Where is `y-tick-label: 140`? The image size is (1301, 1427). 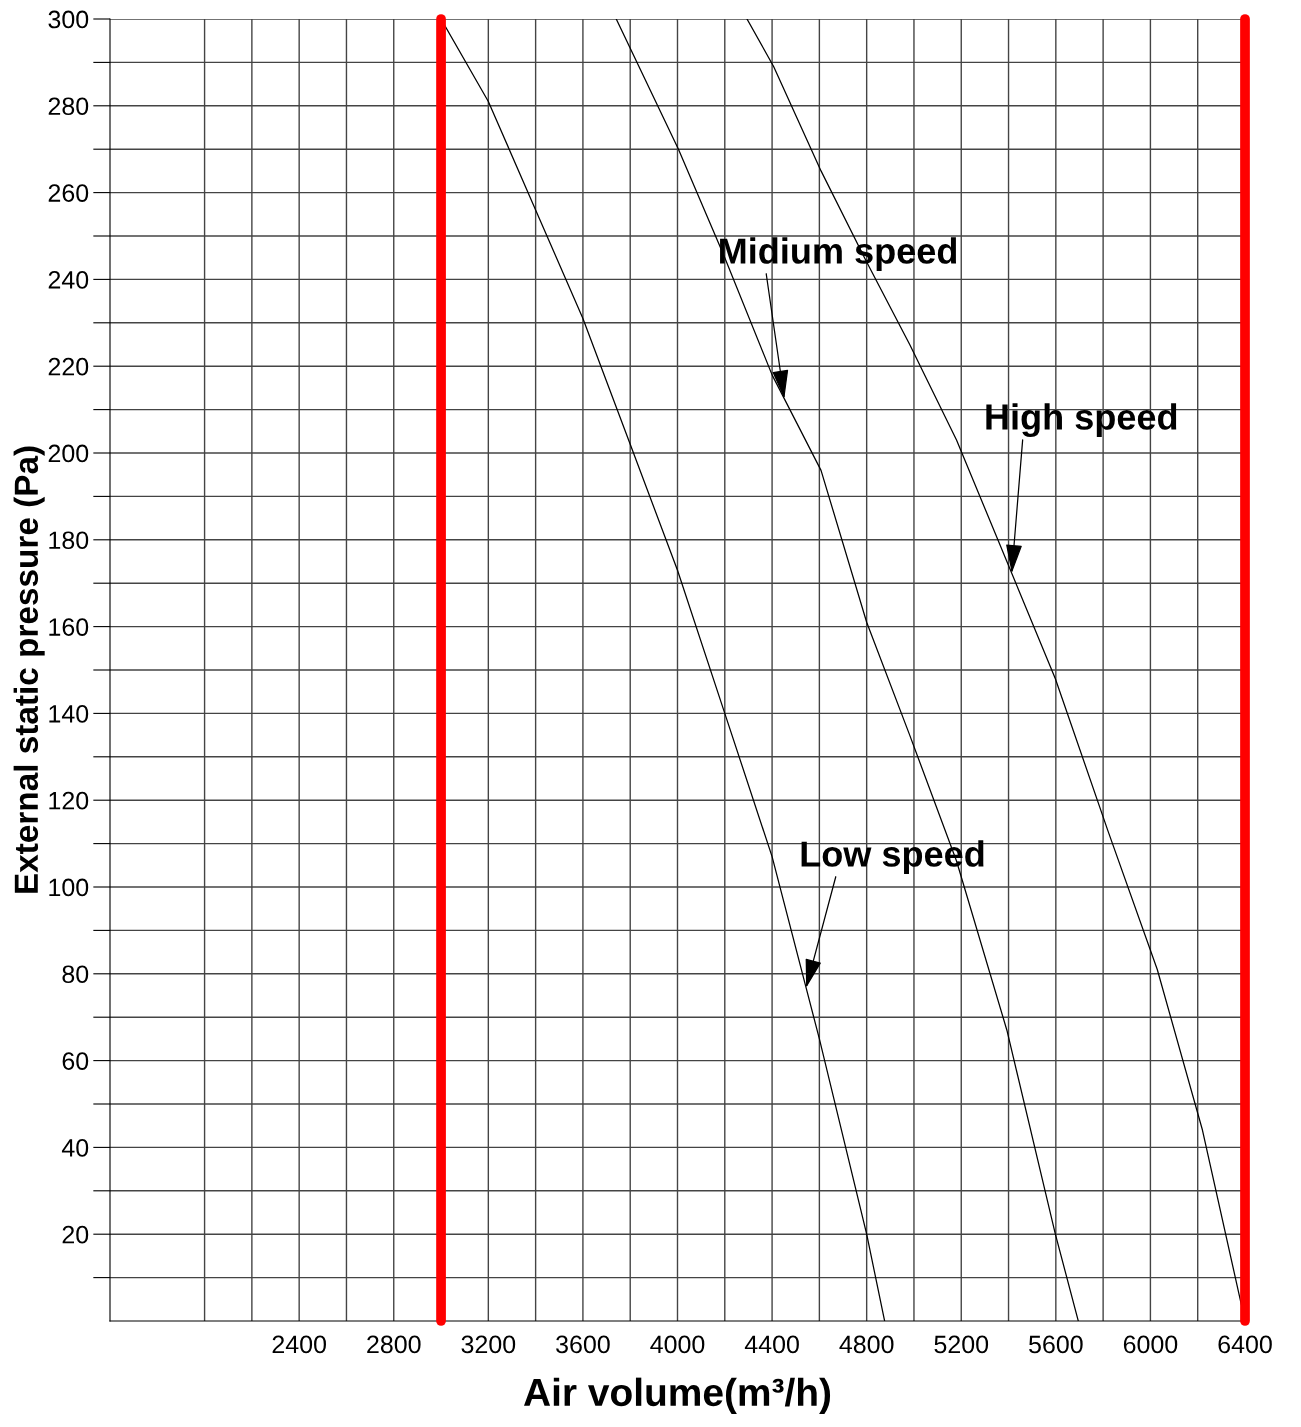
y-tick-label: 140 is located at coordinates (69, 714).